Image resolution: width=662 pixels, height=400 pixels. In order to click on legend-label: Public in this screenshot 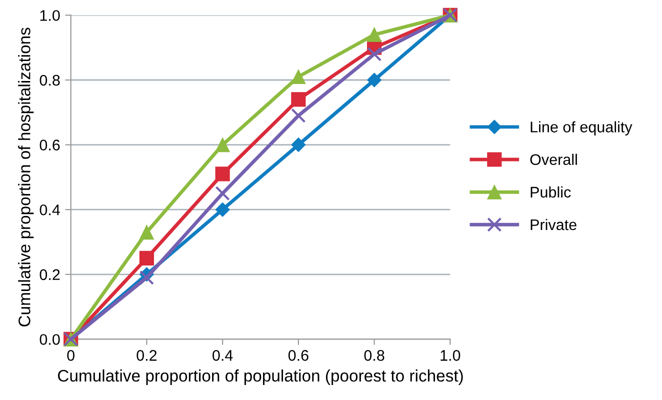, I will do `click(550, 192)`.